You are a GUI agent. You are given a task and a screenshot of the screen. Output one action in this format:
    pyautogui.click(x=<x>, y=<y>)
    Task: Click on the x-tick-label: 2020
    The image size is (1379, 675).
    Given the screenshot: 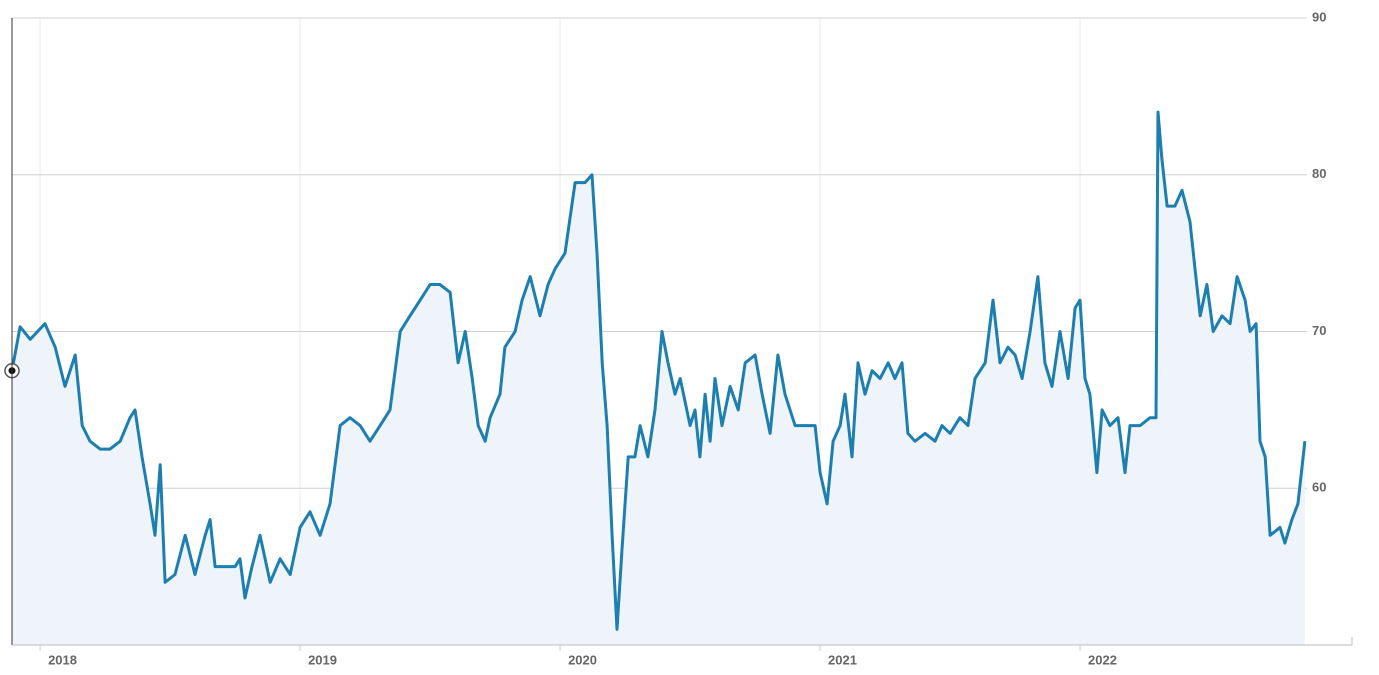 What is the action you would take?
    pyautogui.click(x=582, y=659)
    